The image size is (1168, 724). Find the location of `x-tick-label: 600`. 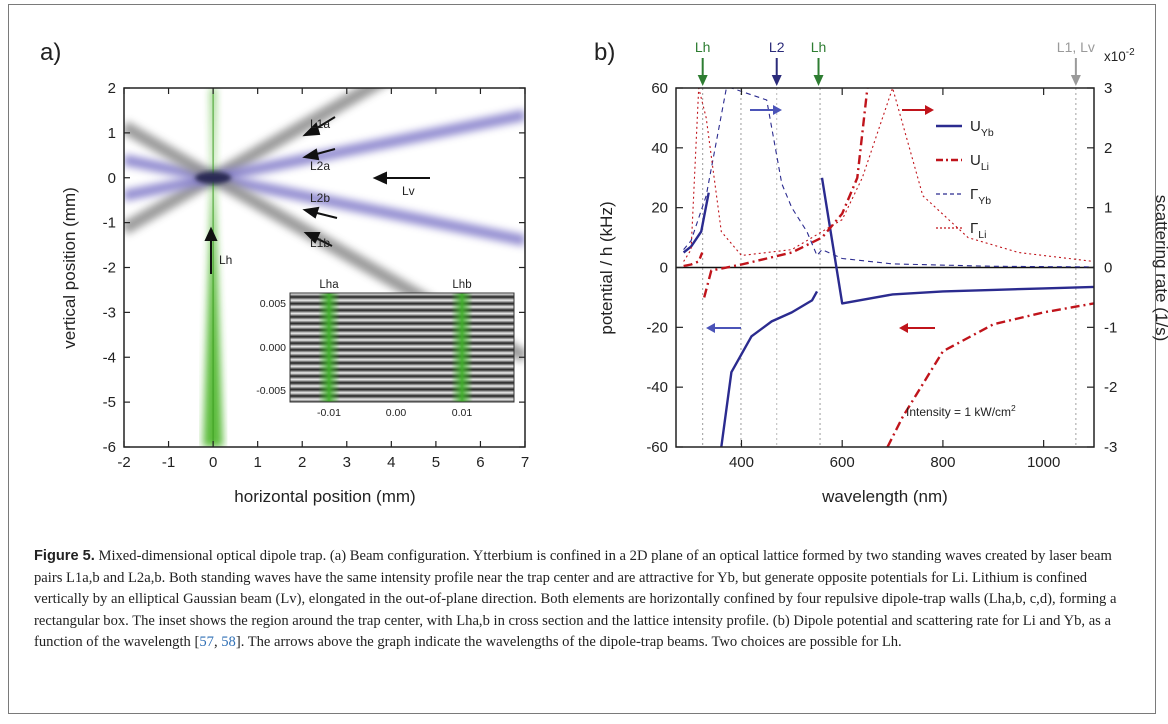

x-tick-label: 600 is located at coordinates (842, 462).